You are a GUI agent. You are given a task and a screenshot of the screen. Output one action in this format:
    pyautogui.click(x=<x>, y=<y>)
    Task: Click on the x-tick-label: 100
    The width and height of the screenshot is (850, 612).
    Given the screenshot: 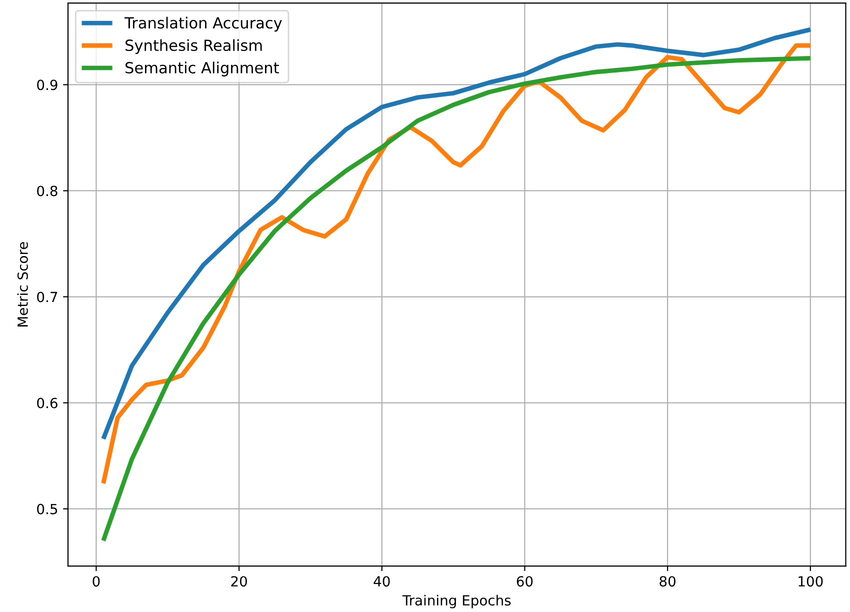 What is the action you would take?
    pyautogui.click(x=810, y=581)
    